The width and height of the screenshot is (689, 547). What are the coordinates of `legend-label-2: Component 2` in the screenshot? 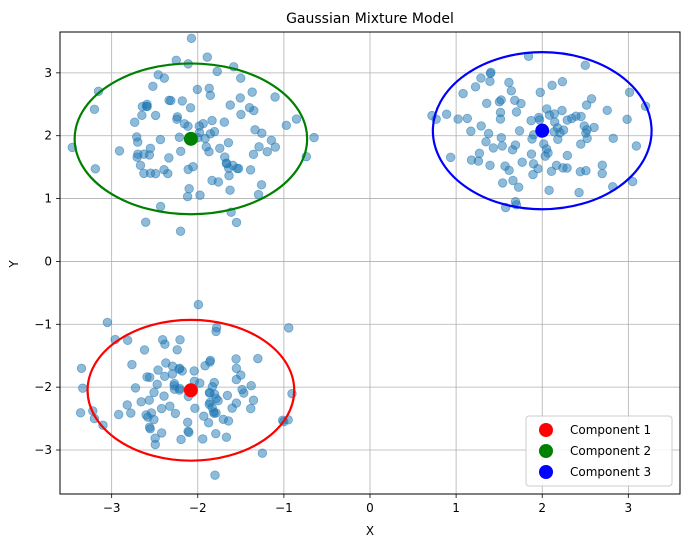 It's located at (610, 451).